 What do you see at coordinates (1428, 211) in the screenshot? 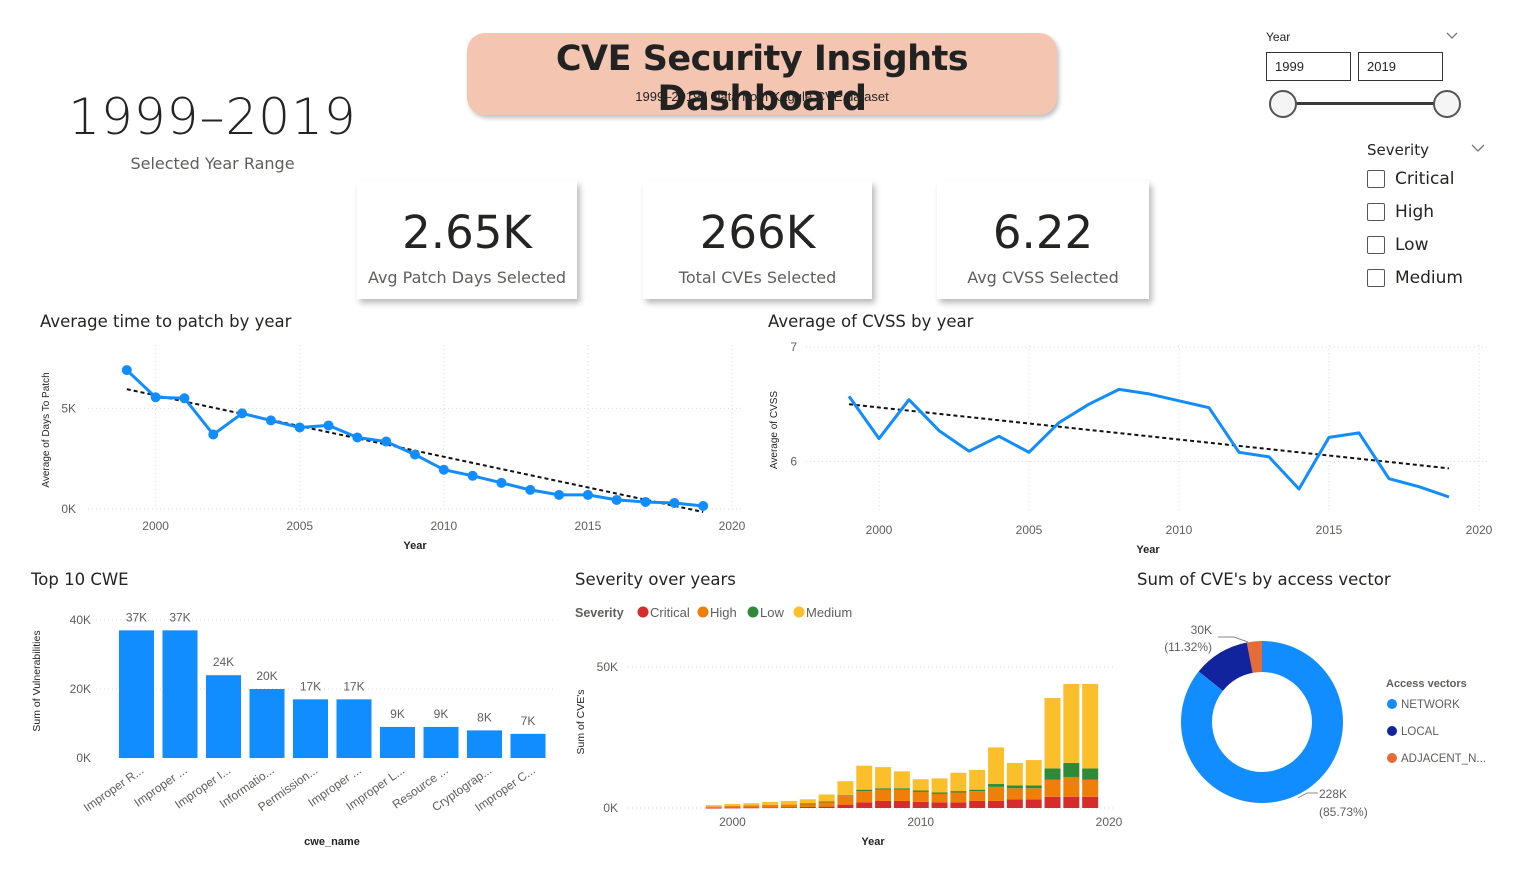
I see `severity-option-high: High` at bounding box center [1428, 211].